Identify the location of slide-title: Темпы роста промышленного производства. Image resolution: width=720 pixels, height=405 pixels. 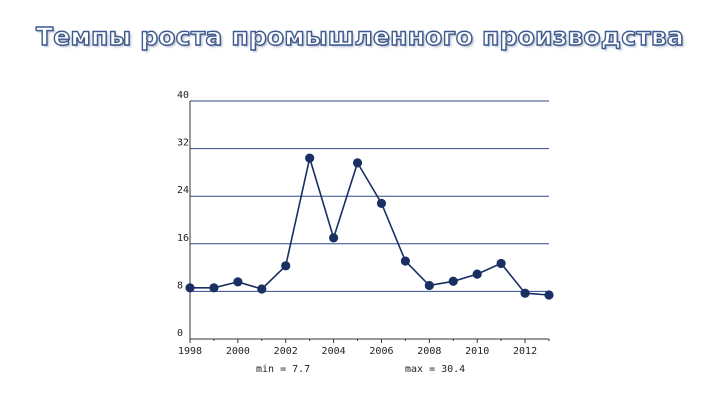
(360, 36).